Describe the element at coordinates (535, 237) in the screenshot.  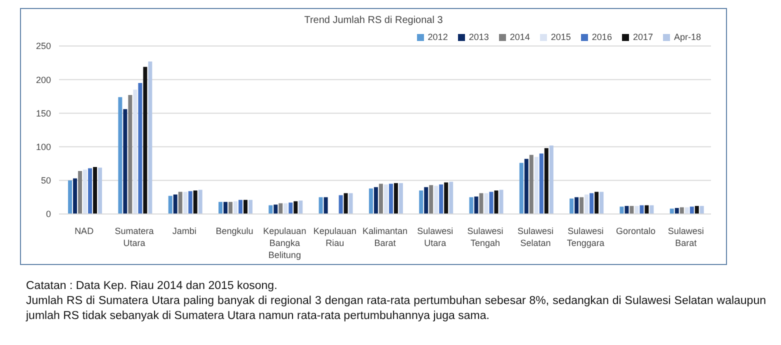
I see `x-tick-label: Sulawesi Selatan` at that location.